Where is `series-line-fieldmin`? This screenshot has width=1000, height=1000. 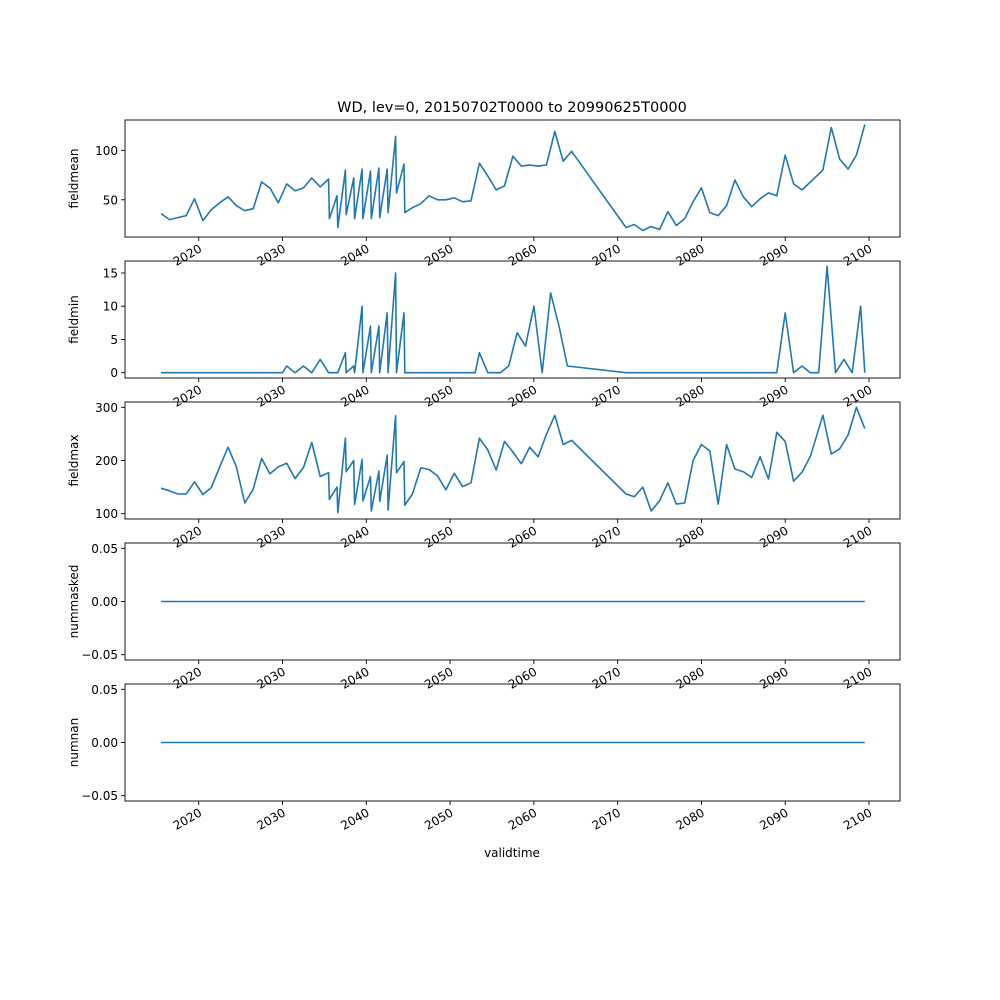
series-line-fieldmin is located at coordinates (513, 319).